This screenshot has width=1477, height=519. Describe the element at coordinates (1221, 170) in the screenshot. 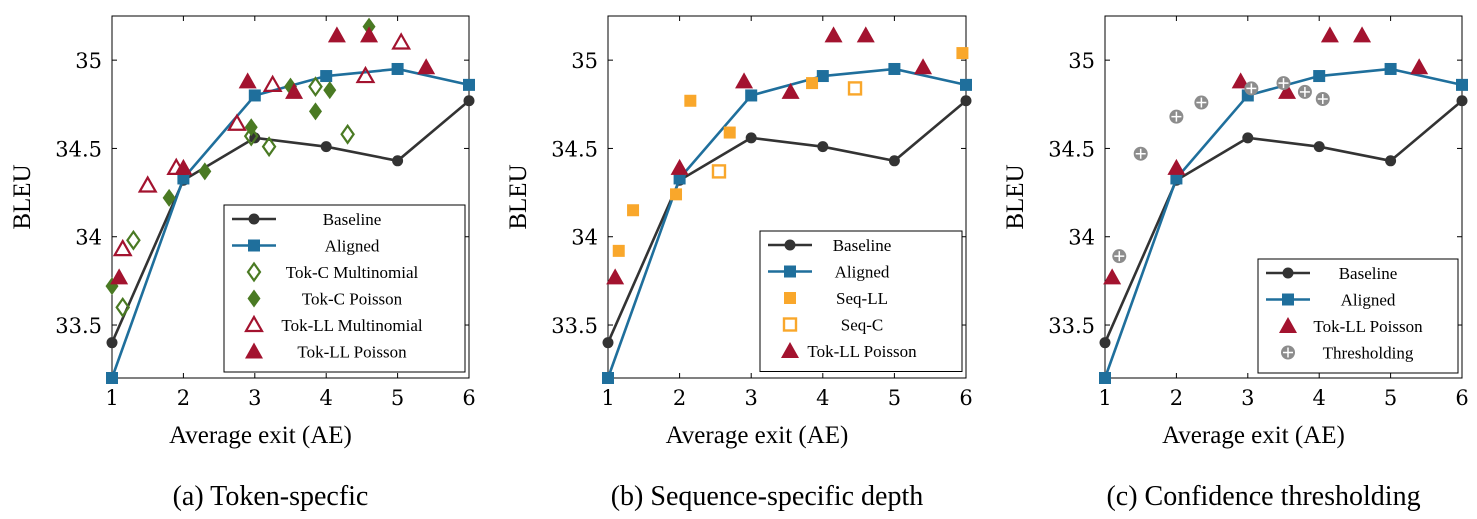

I see `series-thresholding` at that location.